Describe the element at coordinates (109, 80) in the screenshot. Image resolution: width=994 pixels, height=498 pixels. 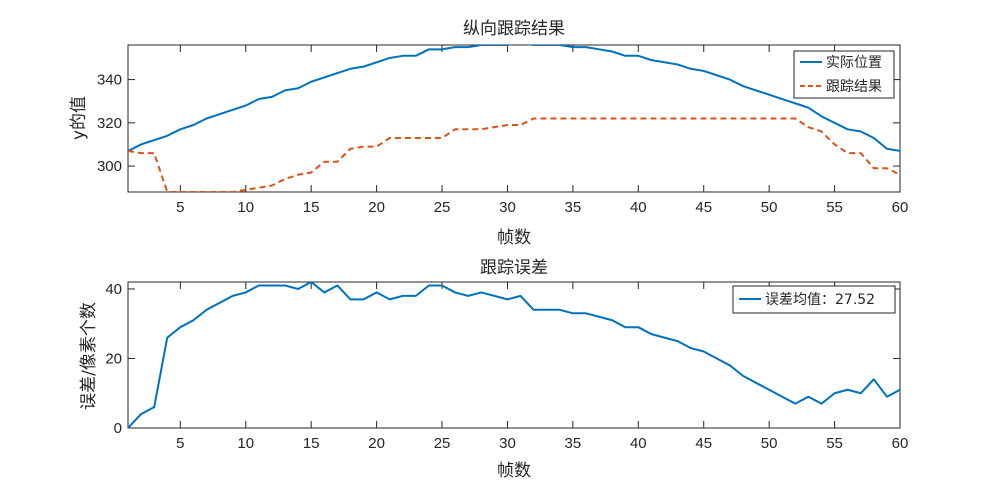
I see `y-tick-label: 340` at that location.